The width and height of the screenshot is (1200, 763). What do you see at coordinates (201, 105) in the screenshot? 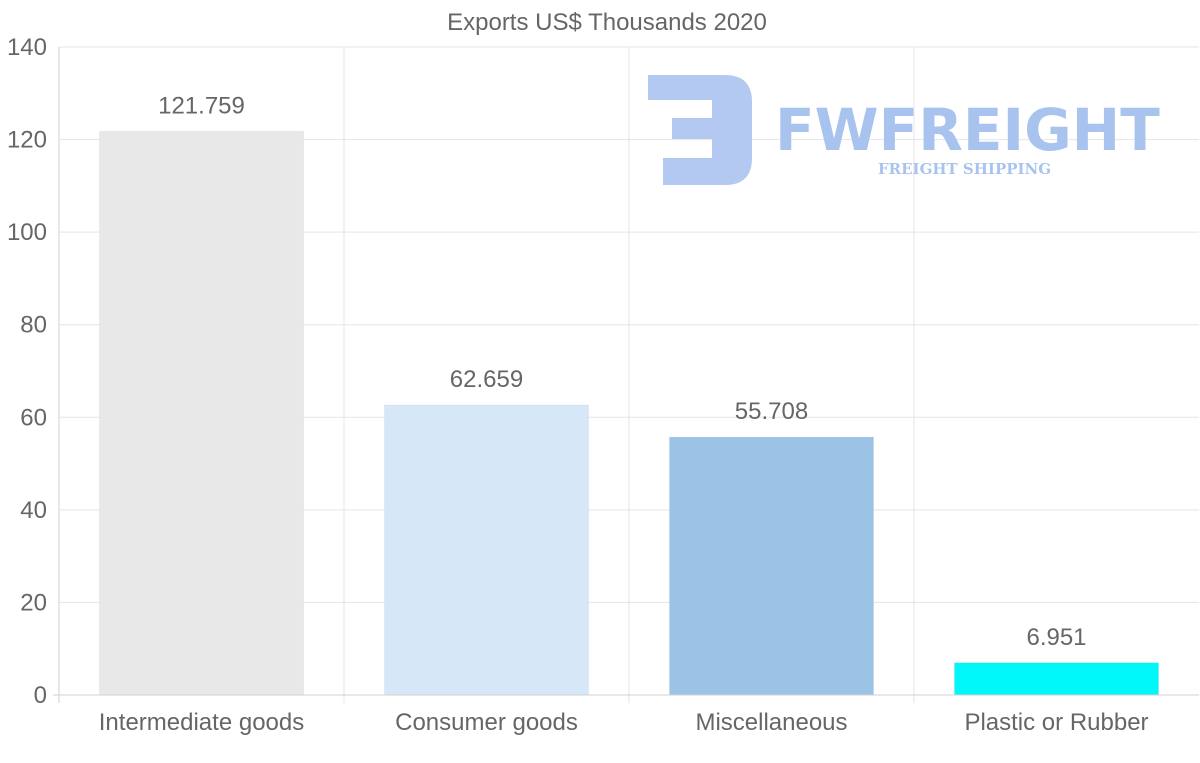
I see `bar-value-label: 121.759` at bounding box center [201, 105].